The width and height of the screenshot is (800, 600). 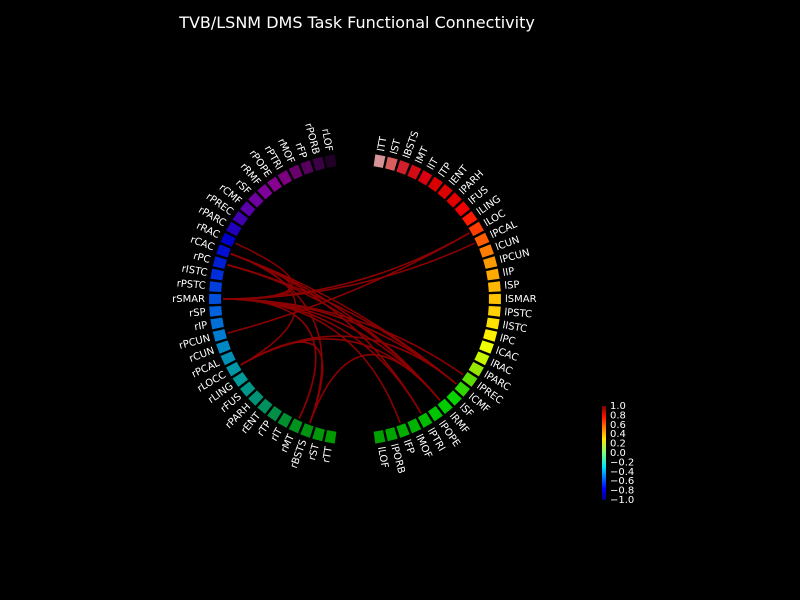 What do you see at coordinates (343, 337) in the screenshot?
I see `connection-lprec-rsmar` at bounding box center [343, 337].